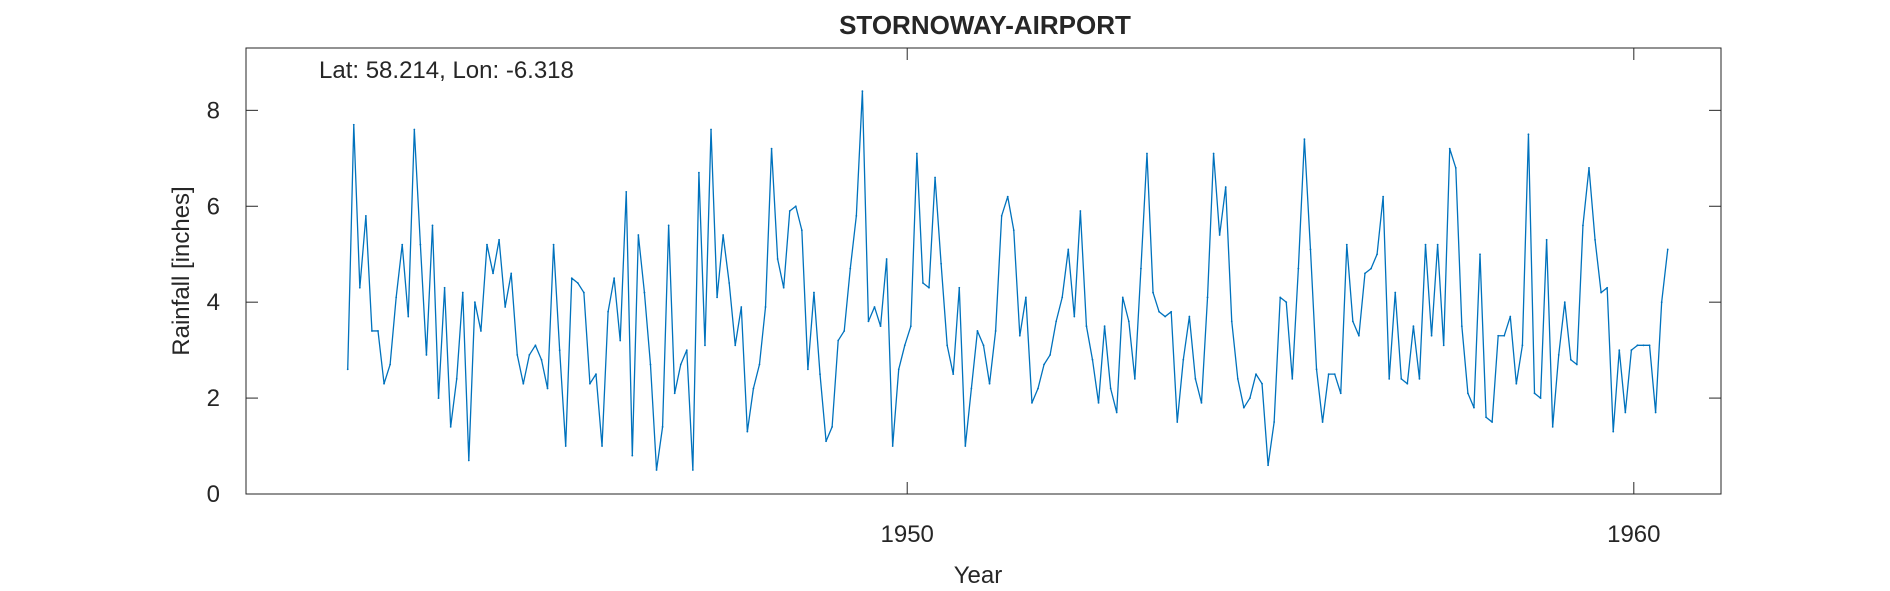 The width and height of the screenshot is (1890, 591). Describe the element at coordinates (1633, 534) in the screenshot. I see `x-tick-label: 1960` at that location.